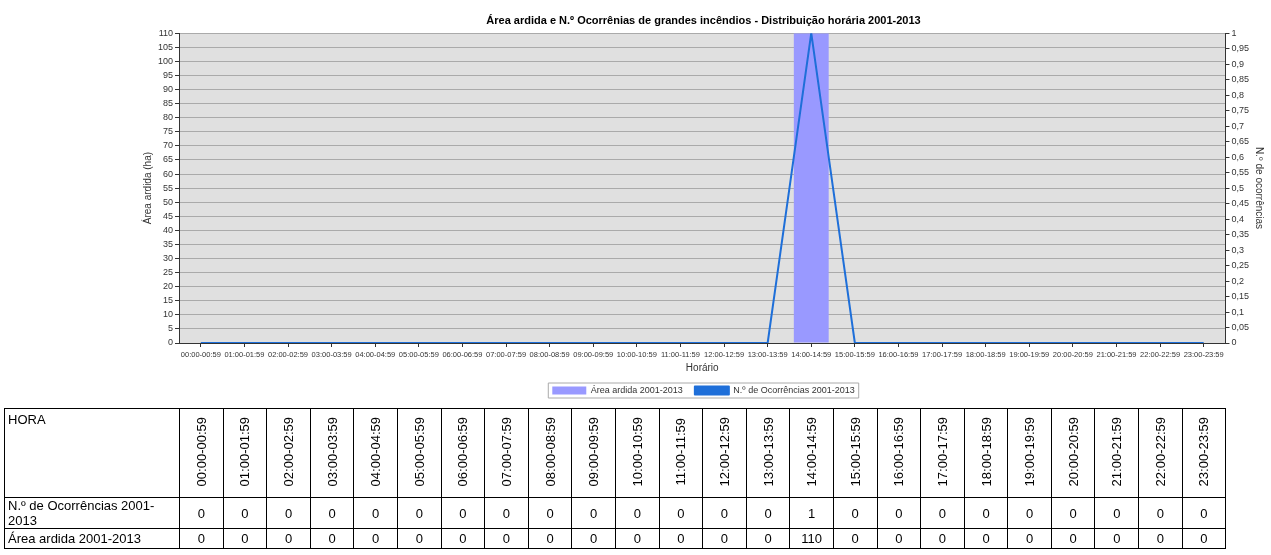  I want to click on category-label: 03:00-03:59, so click(332, 451).